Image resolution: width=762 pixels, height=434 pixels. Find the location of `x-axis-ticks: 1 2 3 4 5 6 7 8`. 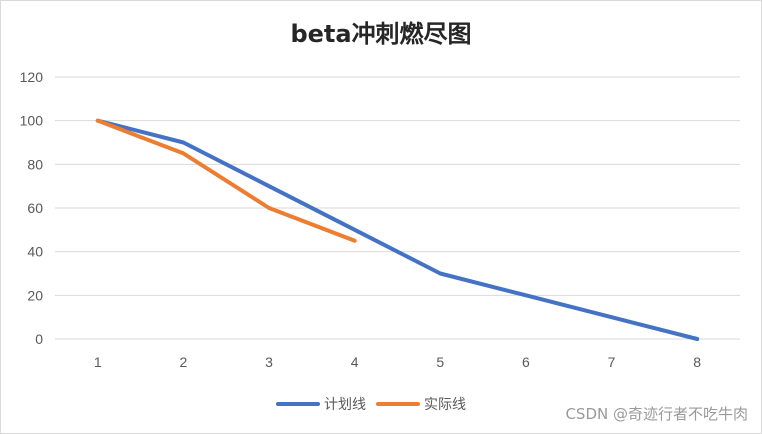

x-axis-ticks: 1 2 3 4 5 6 7 8 is located at coordinates (397, 362).